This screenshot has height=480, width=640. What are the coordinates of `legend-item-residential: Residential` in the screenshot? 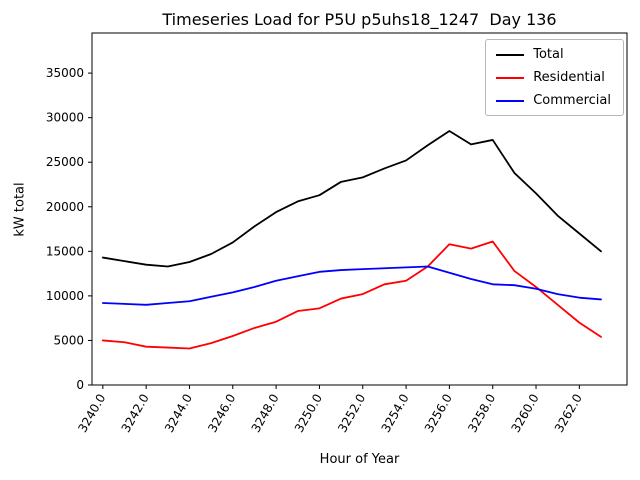 It's located at (553, 77).